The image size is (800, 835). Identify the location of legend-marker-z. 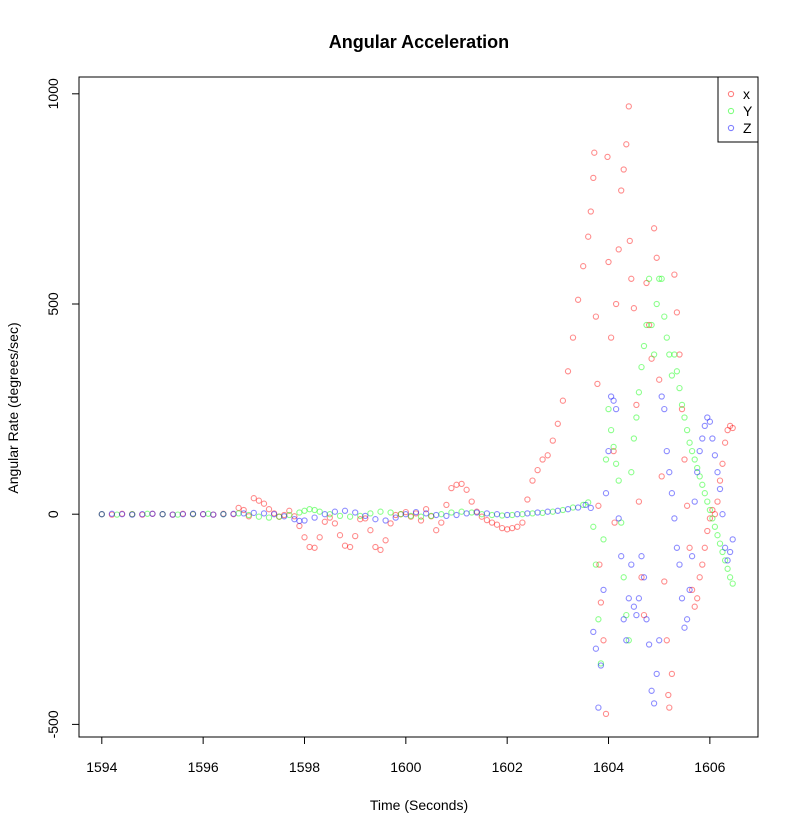
(731, 128).